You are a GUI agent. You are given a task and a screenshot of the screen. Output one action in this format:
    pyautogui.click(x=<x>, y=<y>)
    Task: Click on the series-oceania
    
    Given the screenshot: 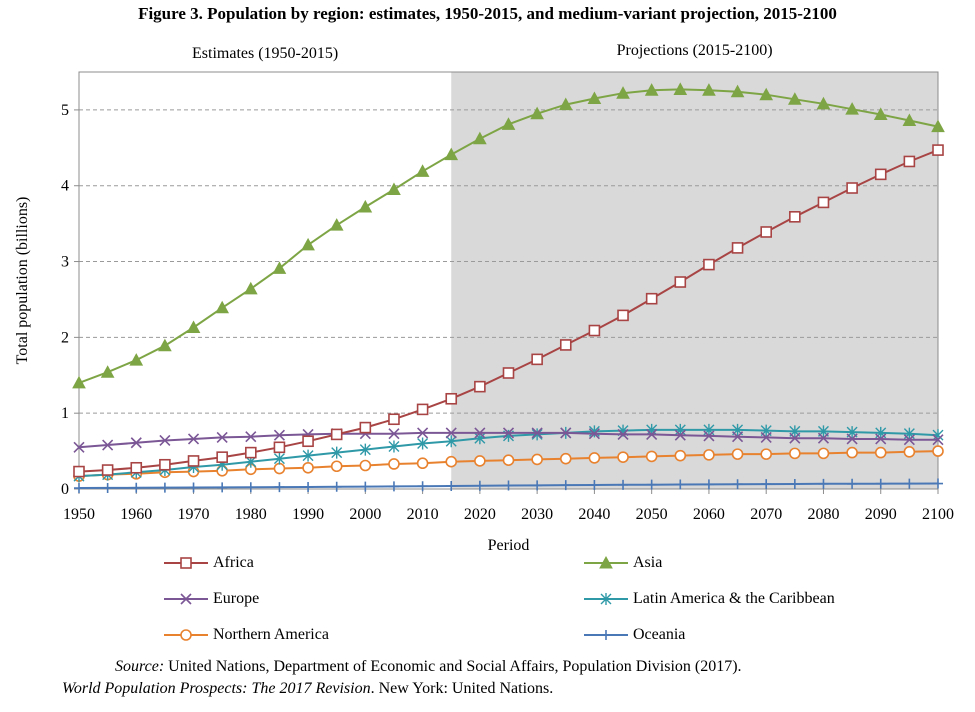 What is the action you would take?
    pyautogui.click(x=508, y=486)
    